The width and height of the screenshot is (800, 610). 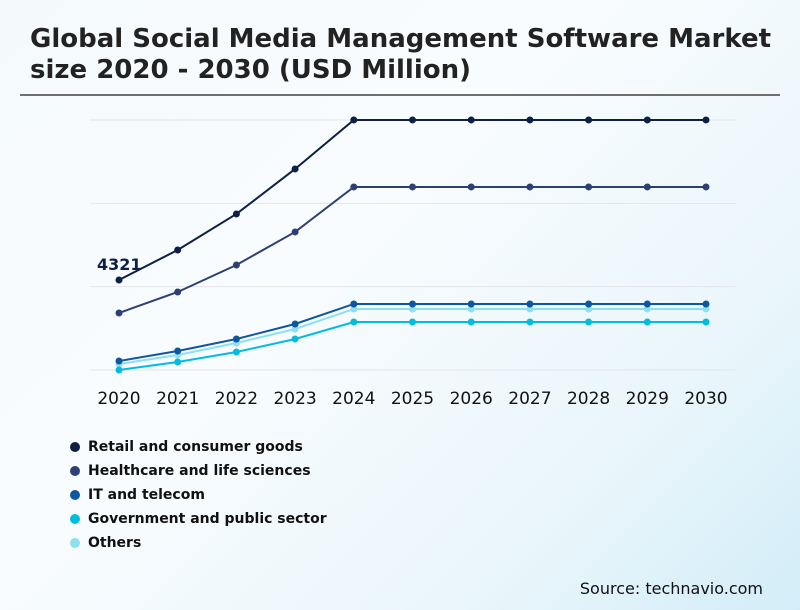 I want to click on x-tick-label: 2022, so click(x=236, y=399).